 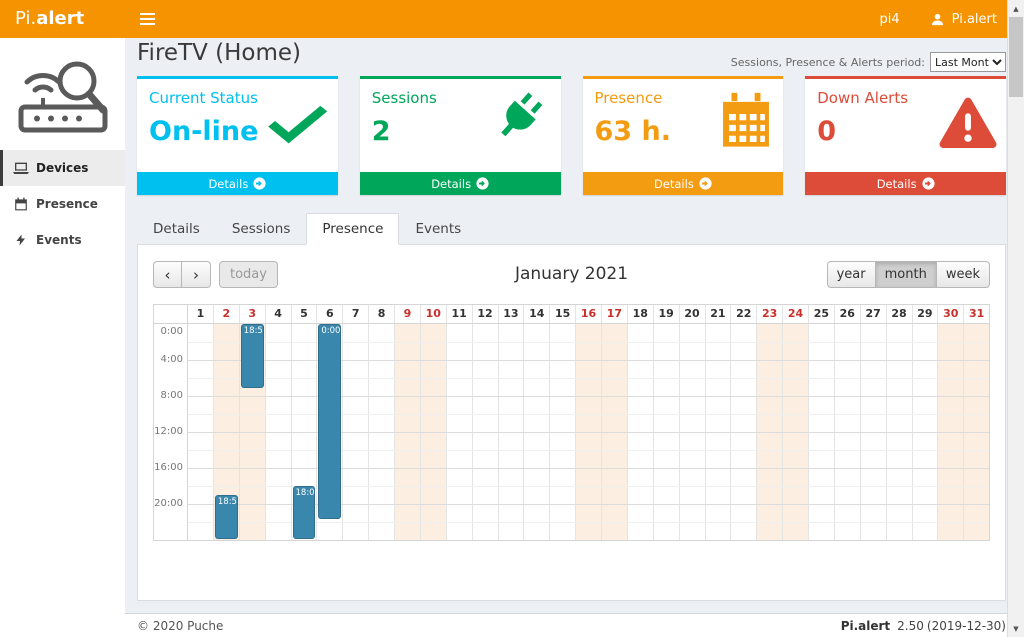 I want to click on card-body: Down Alerts 0, so click(x=905, y=125).